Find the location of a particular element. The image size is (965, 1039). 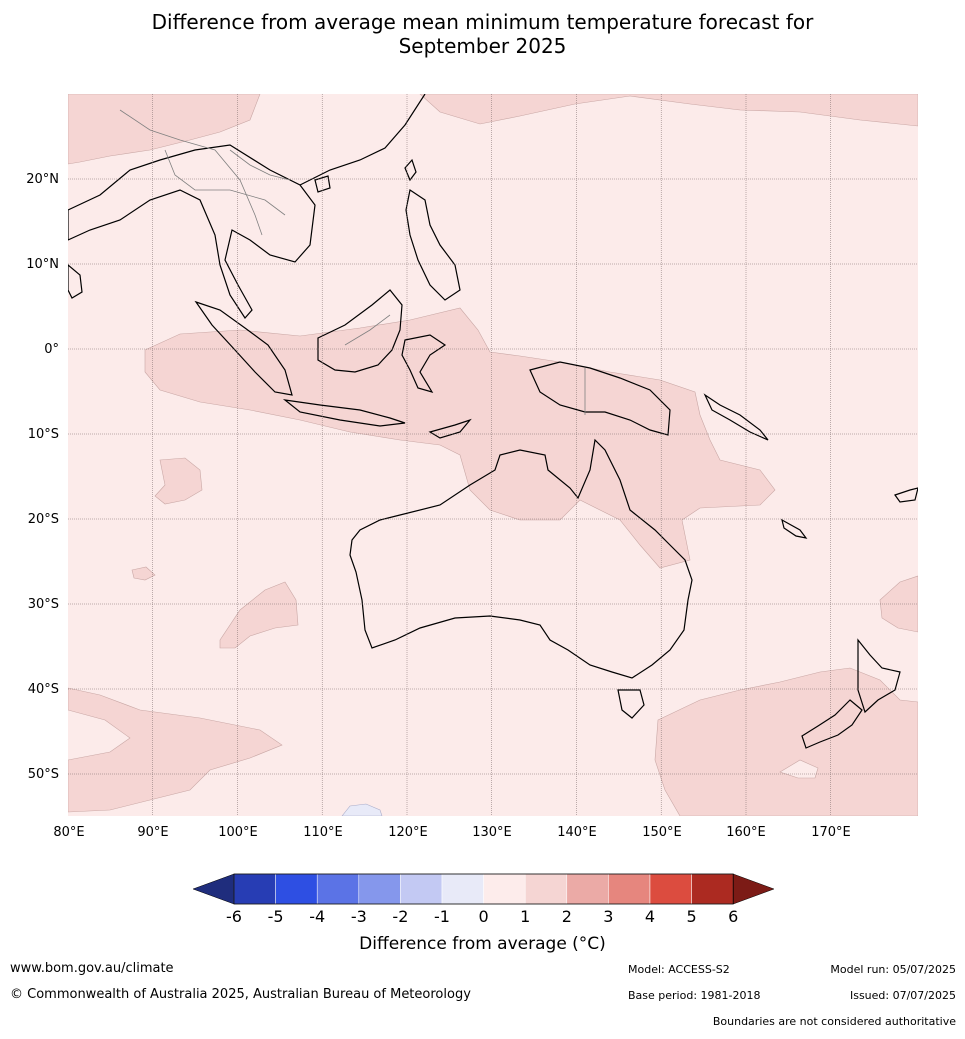

fiji-coast is located at coordinates (906, 495).